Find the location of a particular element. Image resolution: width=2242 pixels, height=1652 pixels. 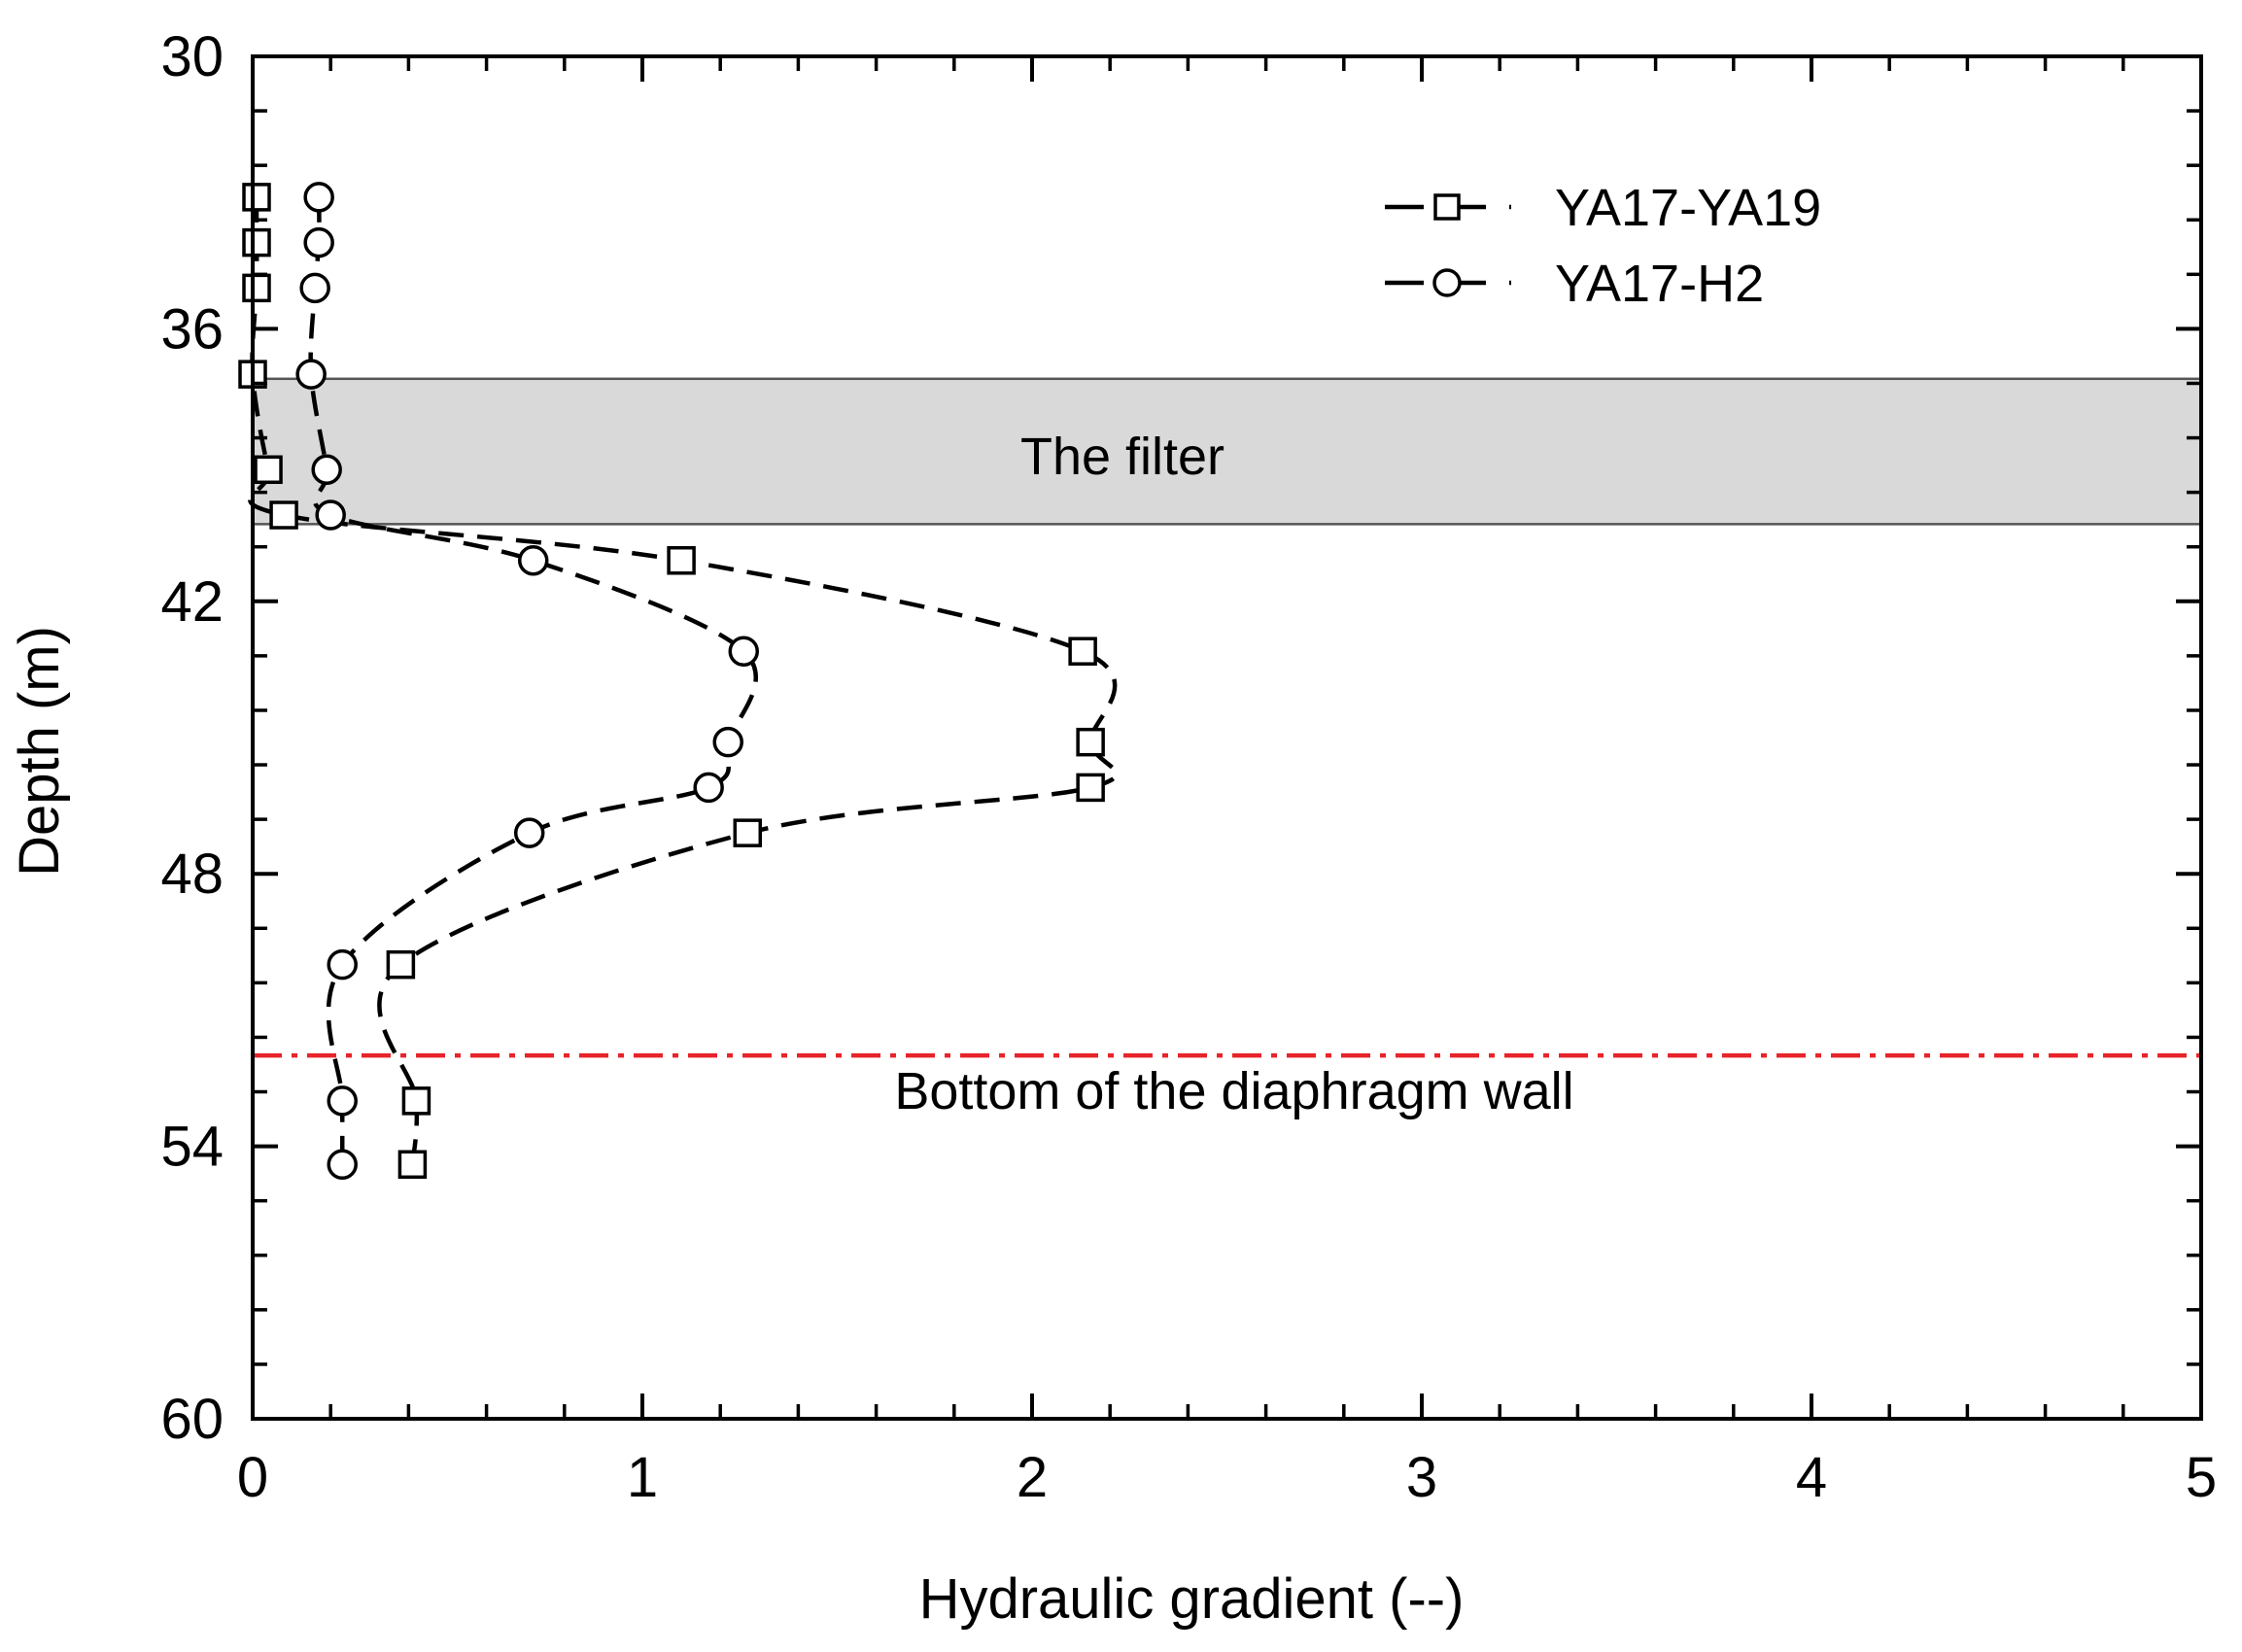

legend-symbol-ya17-h2 is located at coordinates (1448, 282).